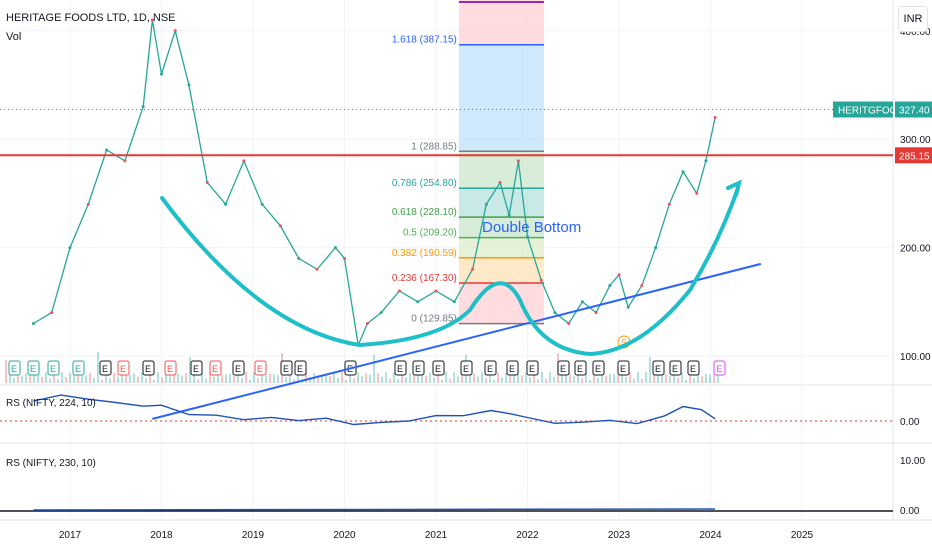 The height and width of the screenshot is (550, 932). What do you see at coordinates (915, 140) in the screenshot?
I see `y-tick-label: 300.00` at bounding box center [915, 140].